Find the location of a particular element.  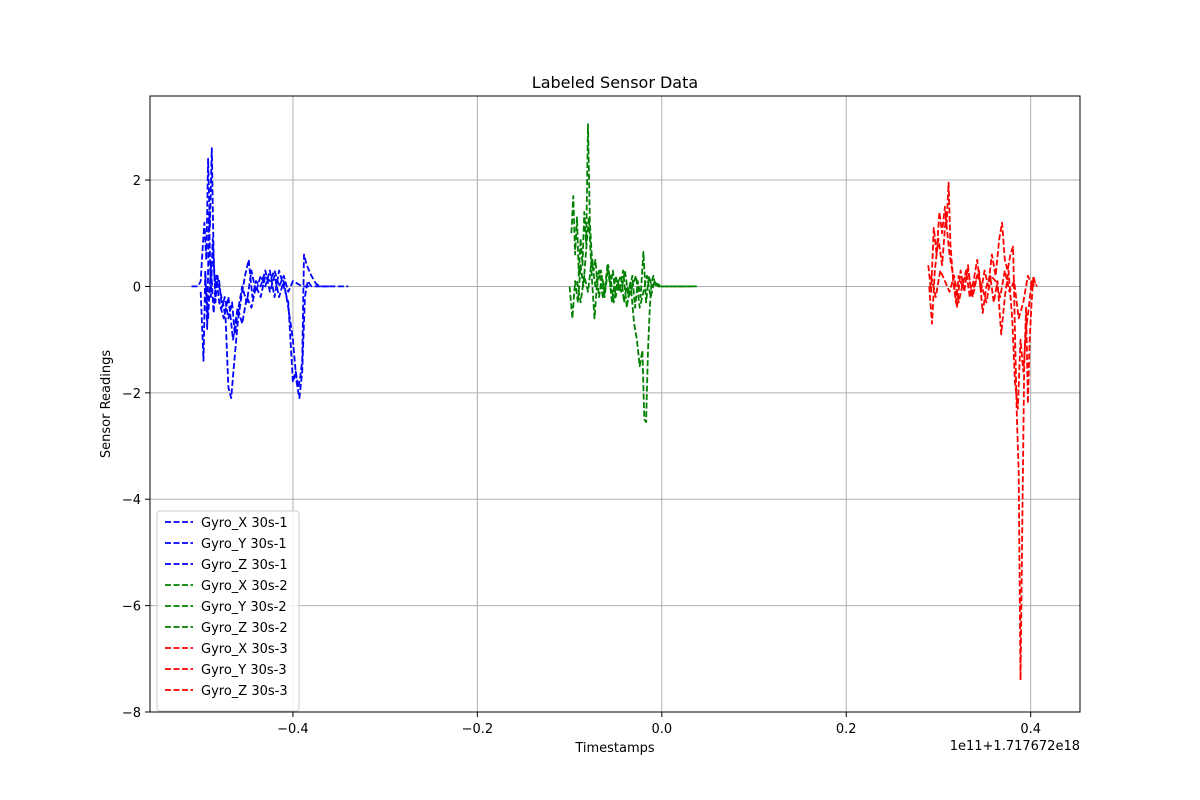

y-axis-label: Sensor Readings is located at coordinates (106, 404).